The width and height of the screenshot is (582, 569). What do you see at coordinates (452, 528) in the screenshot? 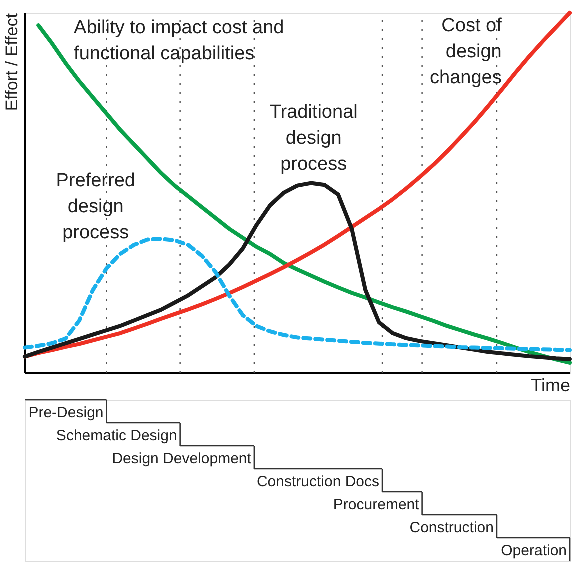
I see `text: Construction` at bounding box center [452, 528].